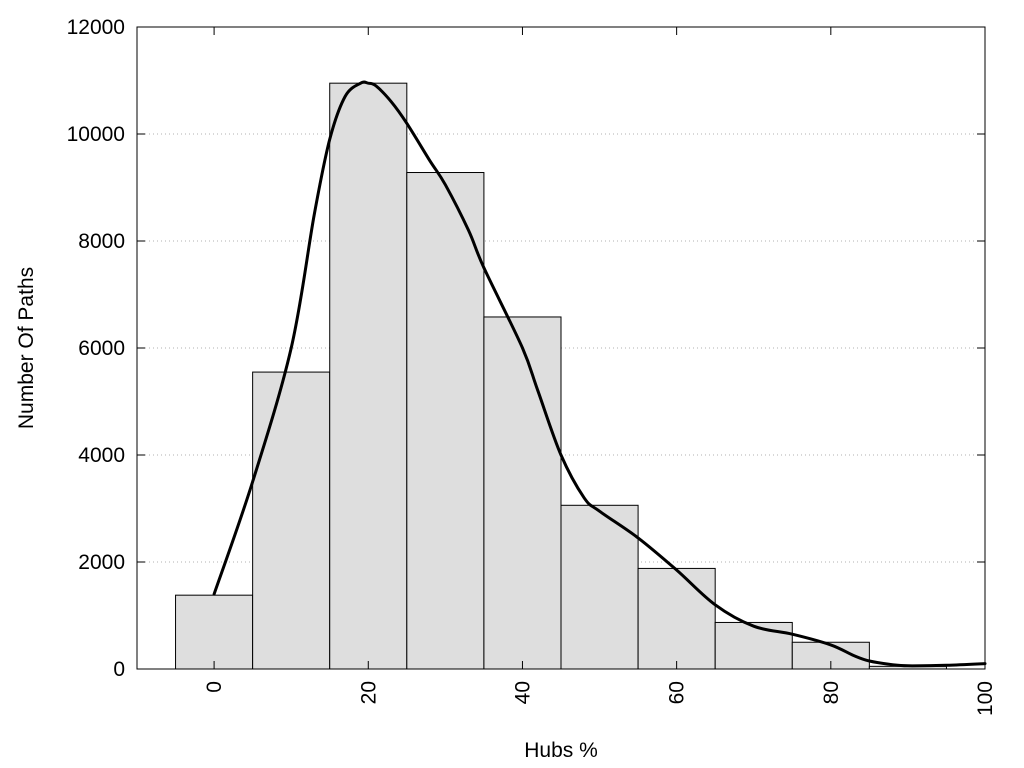 The height and width of the screenshot is (768, 1024). Describe the element at coordinates (119, 669) in the screenshot. I see `y-tick-label: 0` at that location.